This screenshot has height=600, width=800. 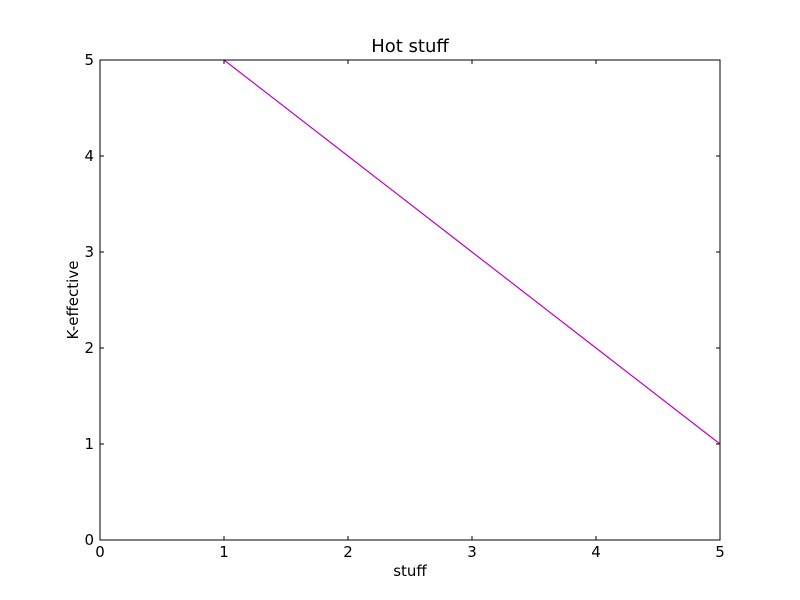 I want to click on x-tick-label: 5, so click(x=720, y=552).